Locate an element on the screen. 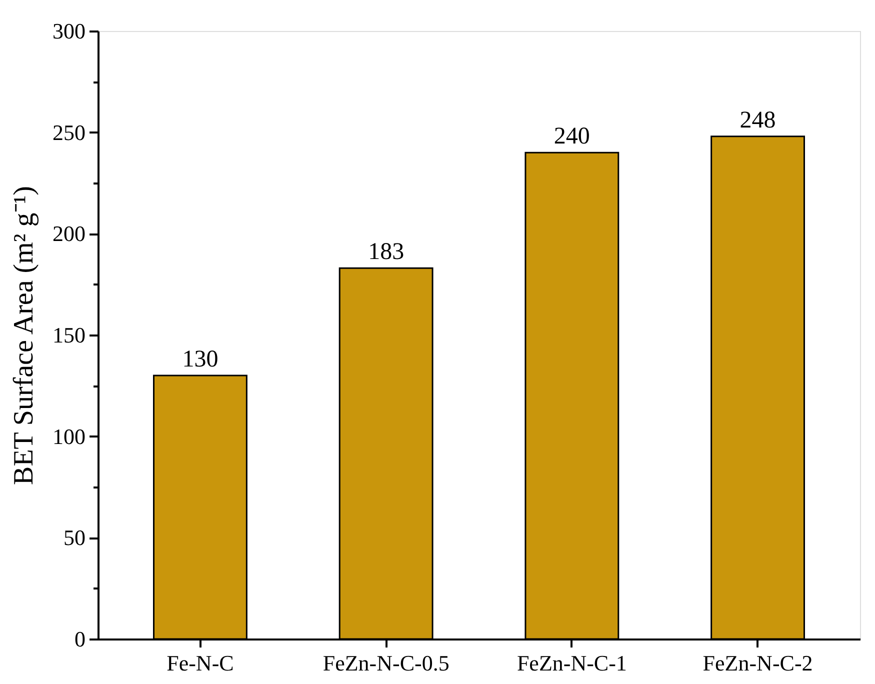 The width and height of the screenshot is (875, 684). y-tick-label: 150 is located at coordinates (69, 335).